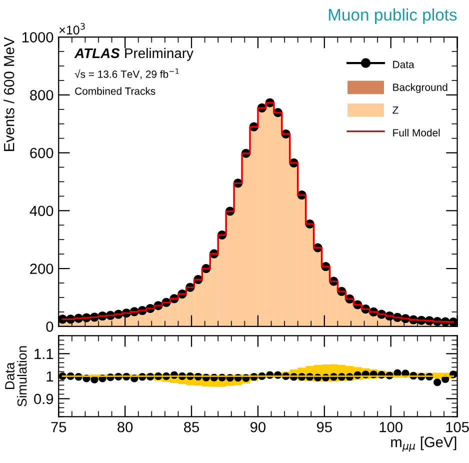 The height and width of the screenshot is (463, 469). I want to click on y-tick-label: 1.1, so click(44, 353).